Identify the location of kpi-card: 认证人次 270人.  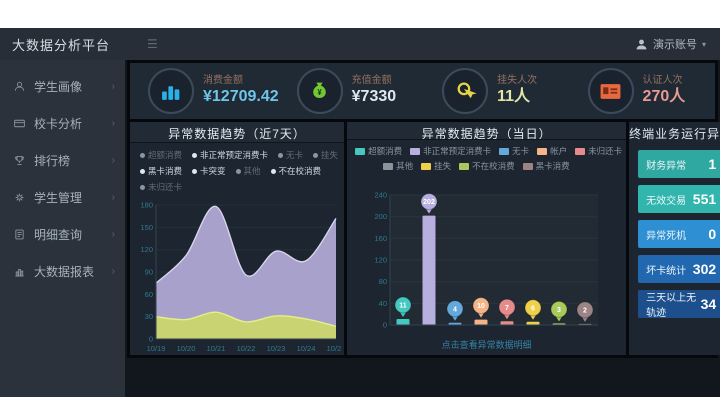
(642, 91).